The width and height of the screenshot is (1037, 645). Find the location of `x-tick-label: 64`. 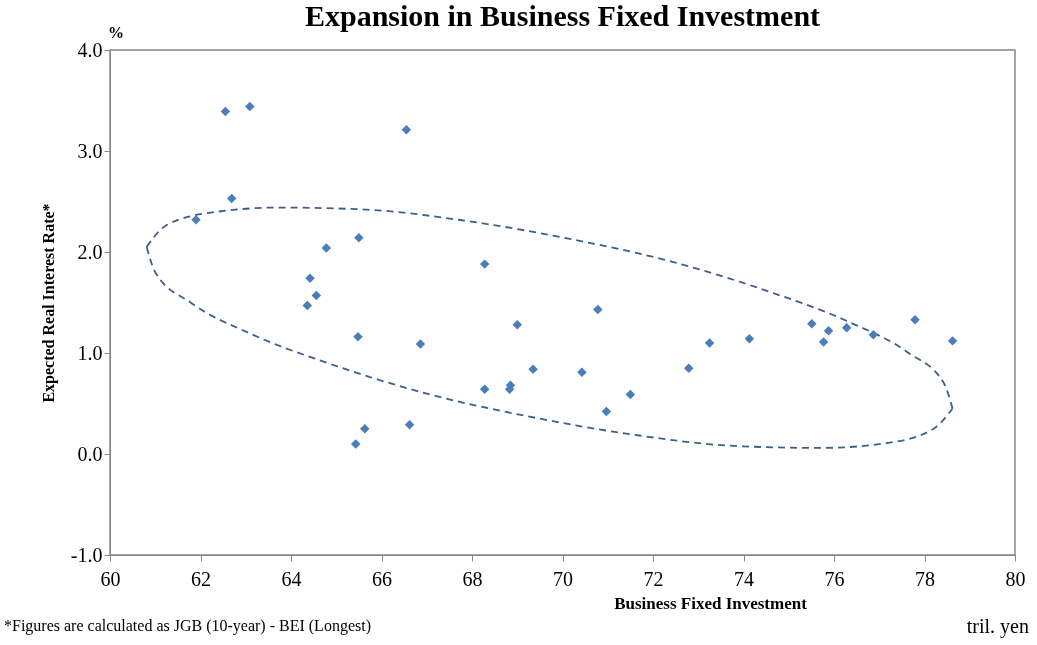

x-tick-label: 64 is located at coordinates (291, 578).